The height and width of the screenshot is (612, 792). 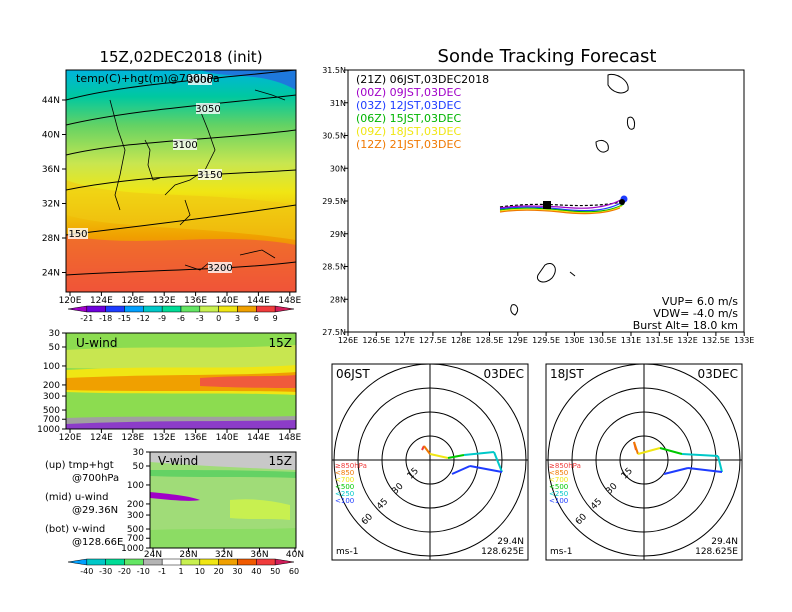 What do you see at coordinates (724, 542) in the screenshot?
I see `polar-lat: 29.4N` at bounding box center [724, 542].